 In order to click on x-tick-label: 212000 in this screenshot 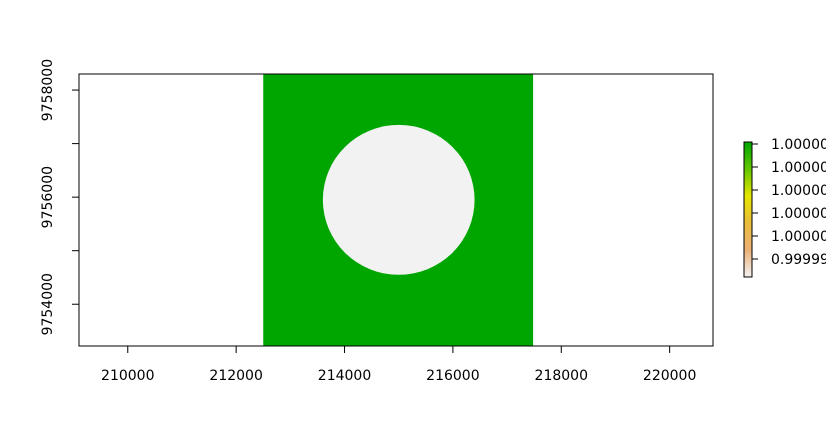, I will do `click(235, 376)`.